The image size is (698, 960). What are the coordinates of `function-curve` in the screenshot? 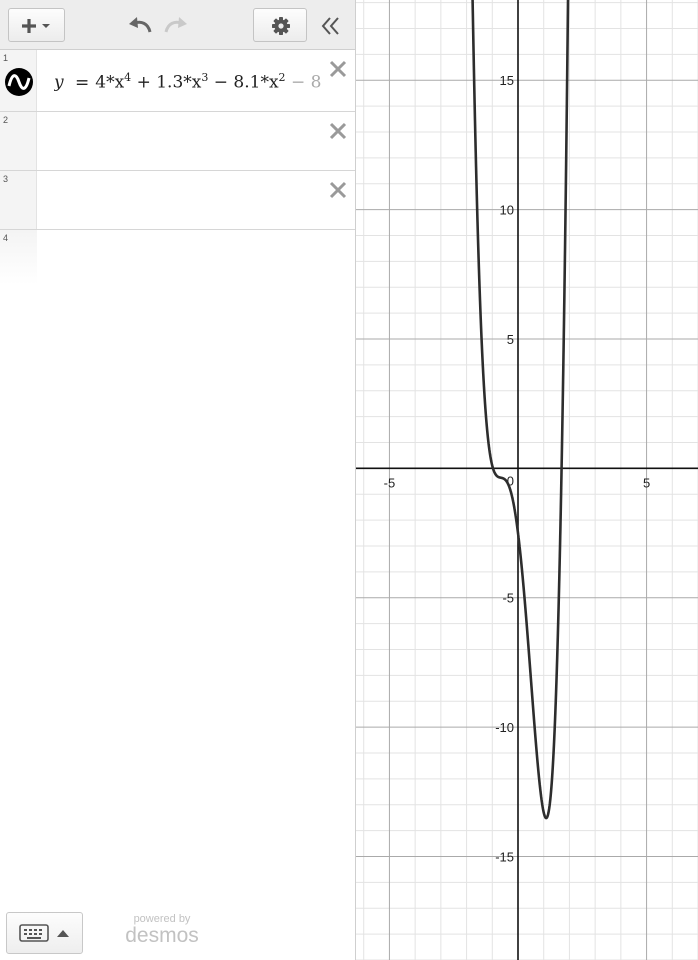 It's located at (520, 410).